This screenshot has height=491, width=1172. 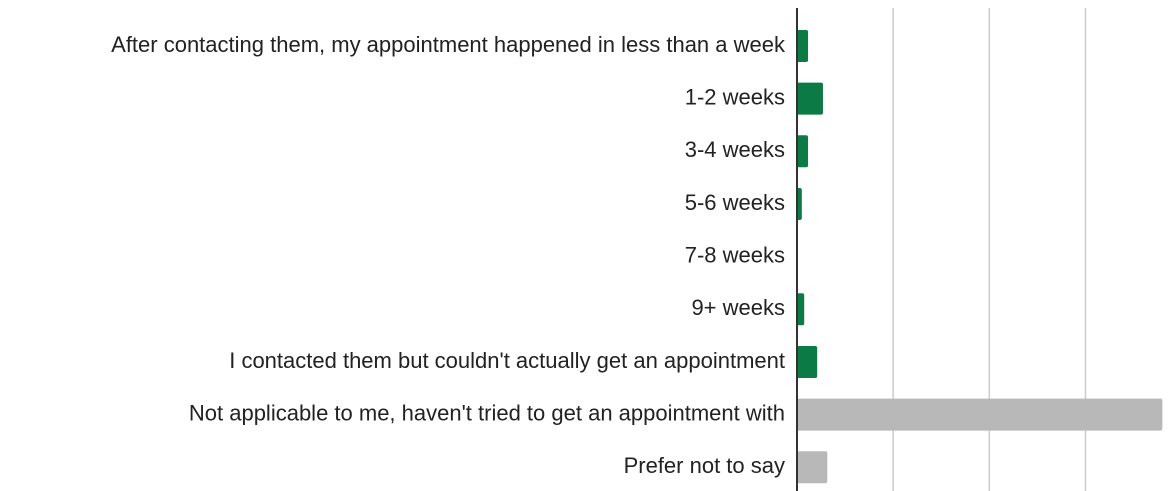 I want to click on y-tick-label: 3-4 weeks, so click(x=735, y=149).